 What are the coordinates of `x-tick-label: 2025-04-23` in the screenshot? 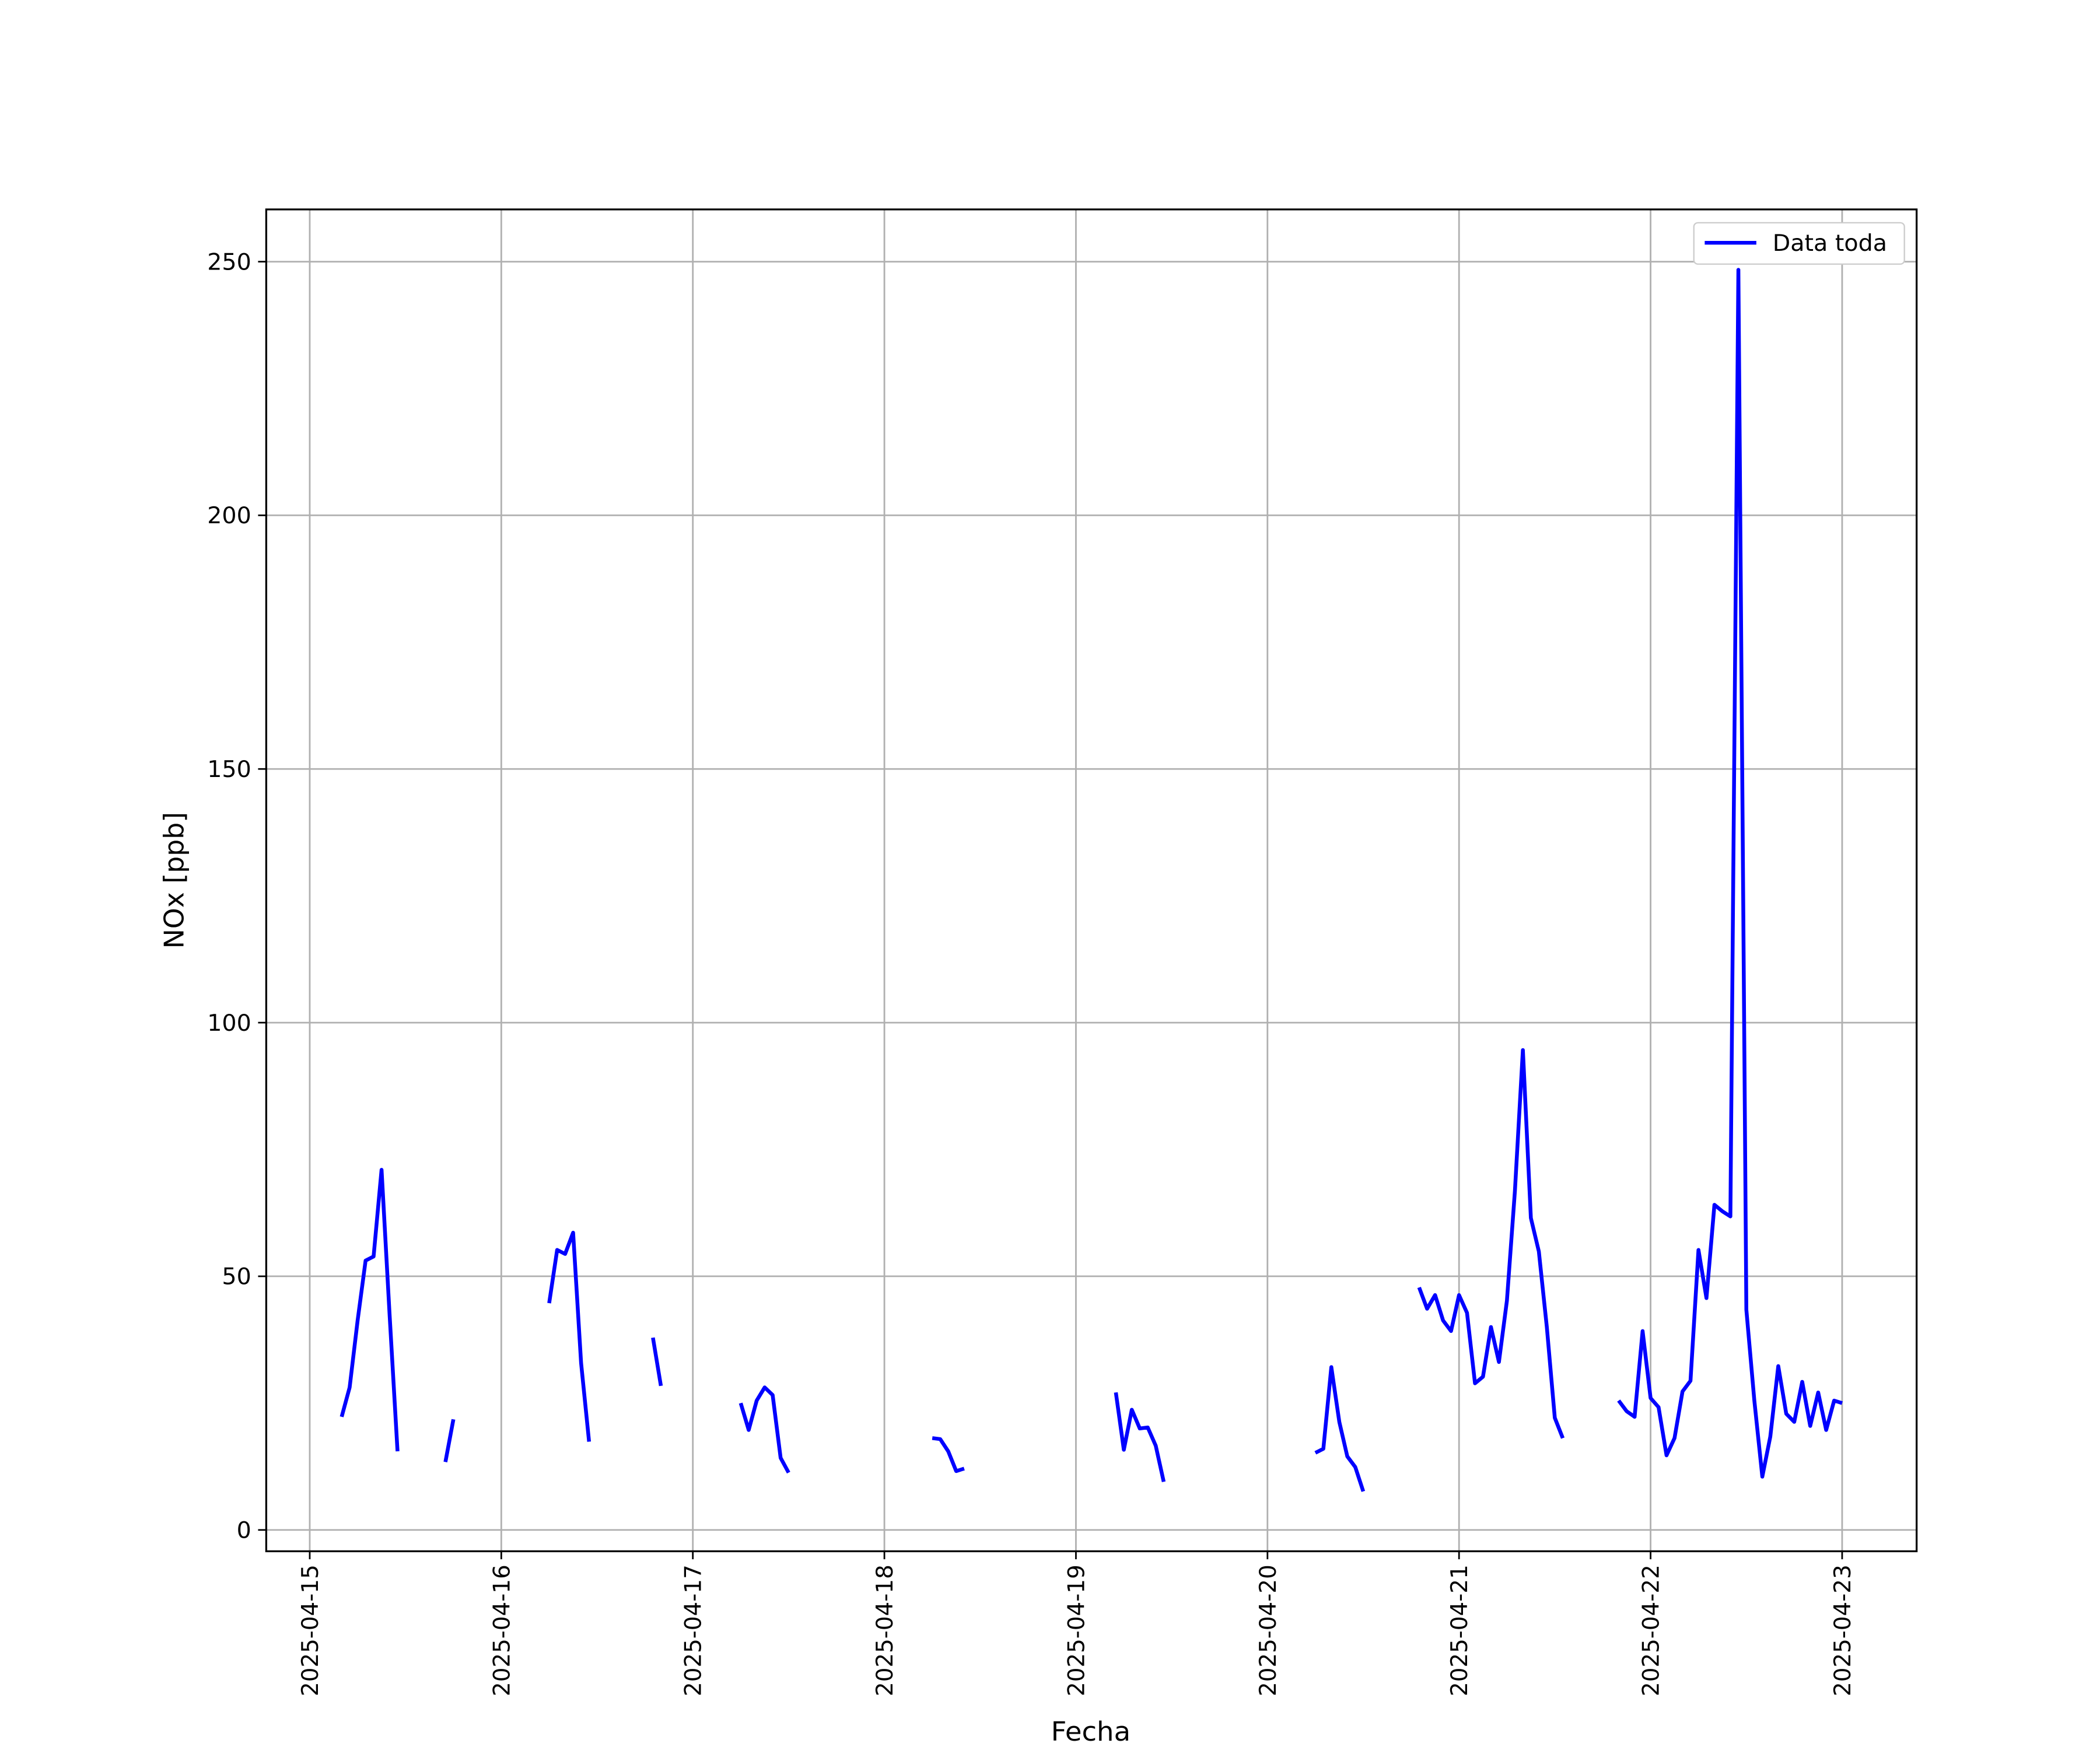 It's located at (1843, 1630).